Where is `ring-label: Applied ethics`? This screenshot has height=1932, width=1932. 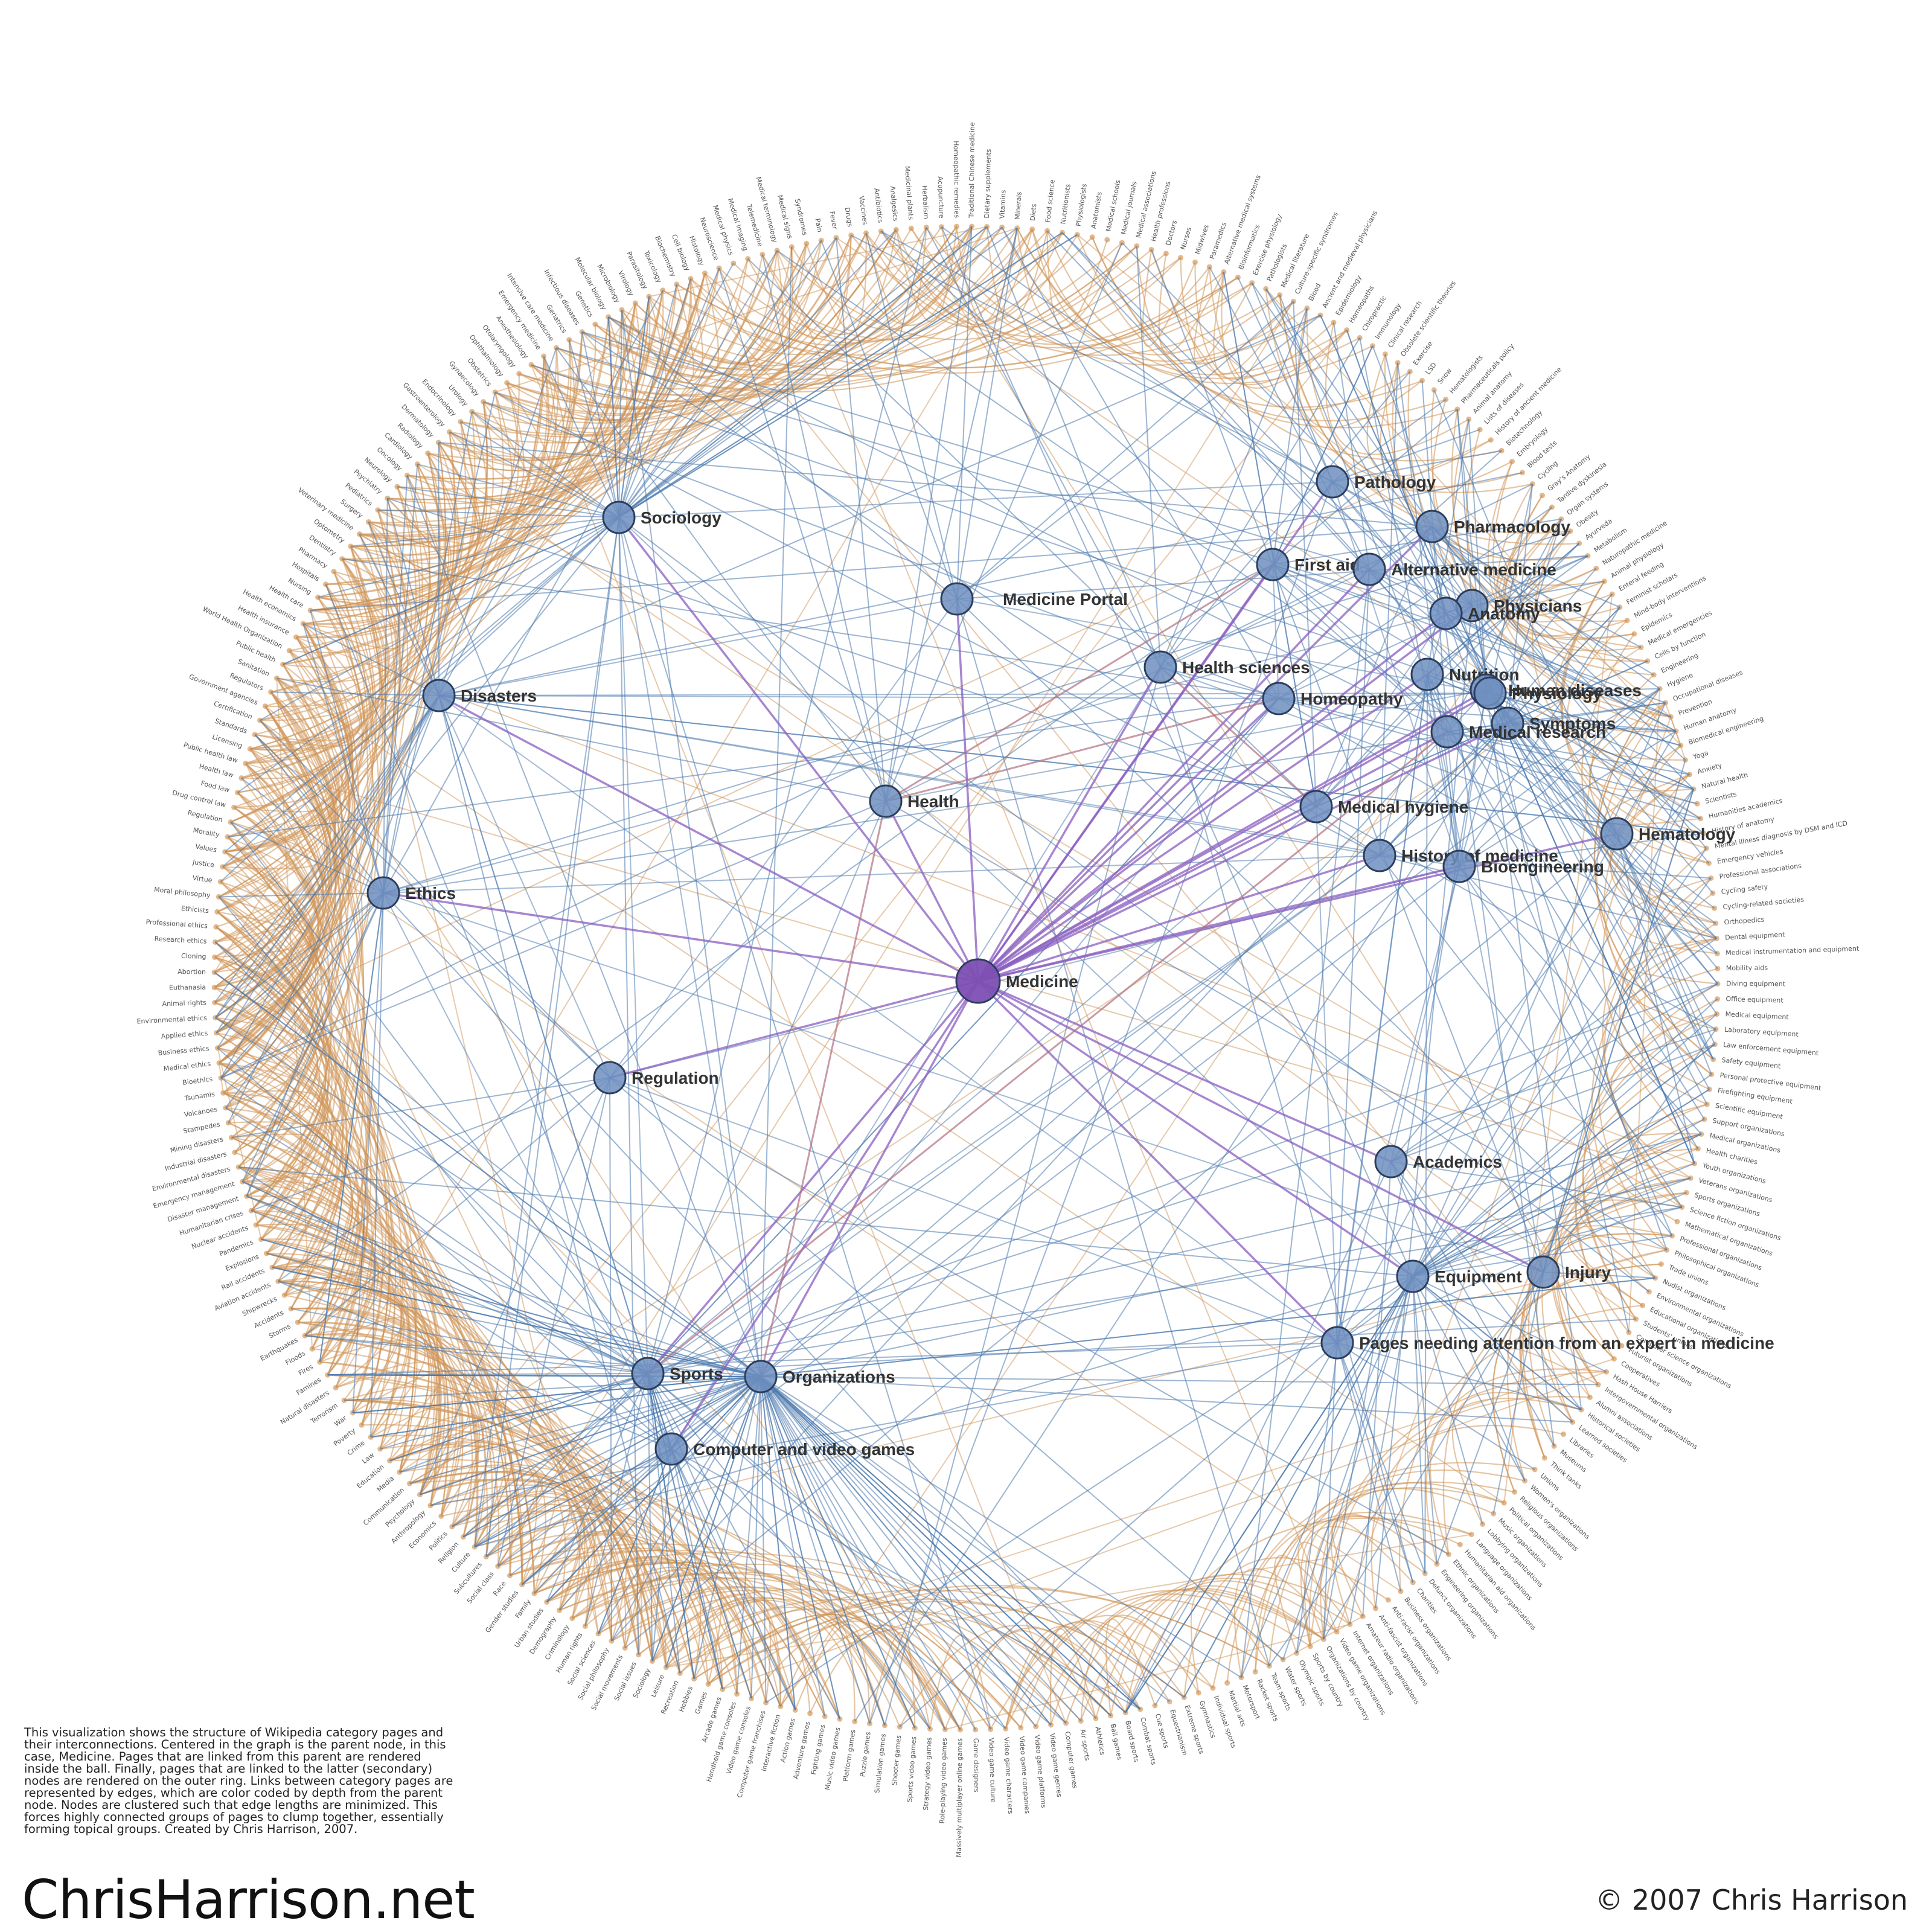 ring-label: Applied ethics is located at coordinates (185, 1035).